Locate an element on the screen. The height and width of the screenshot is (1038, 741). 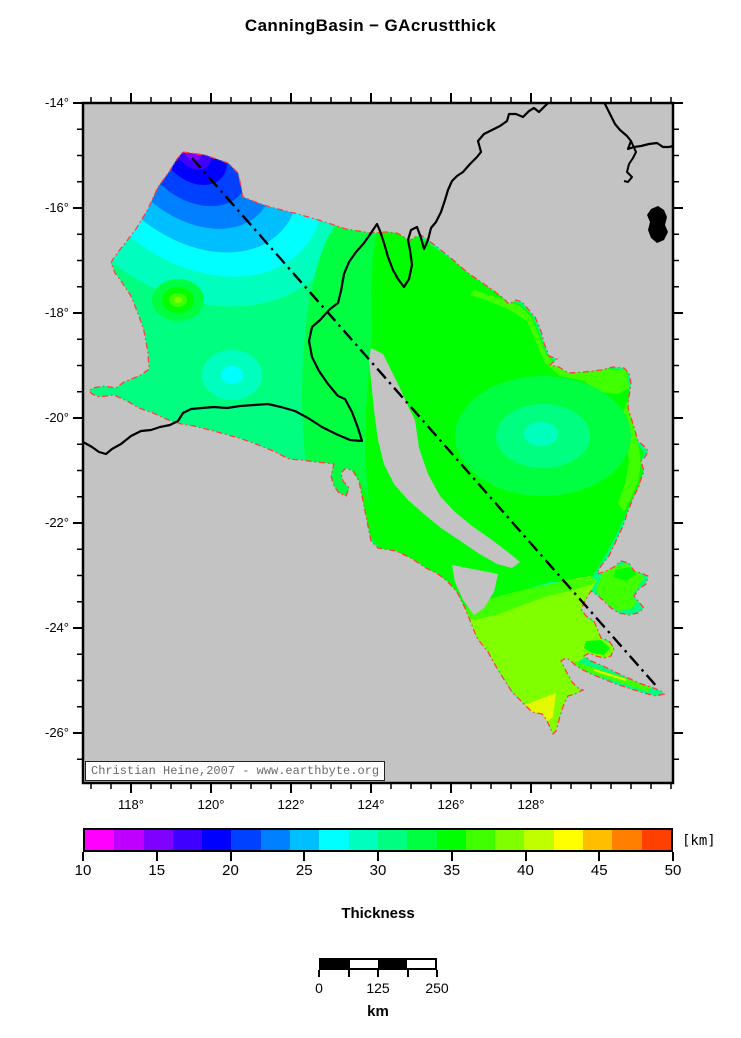
lat-tick-label: -14° is located at coordinates (57, 102).